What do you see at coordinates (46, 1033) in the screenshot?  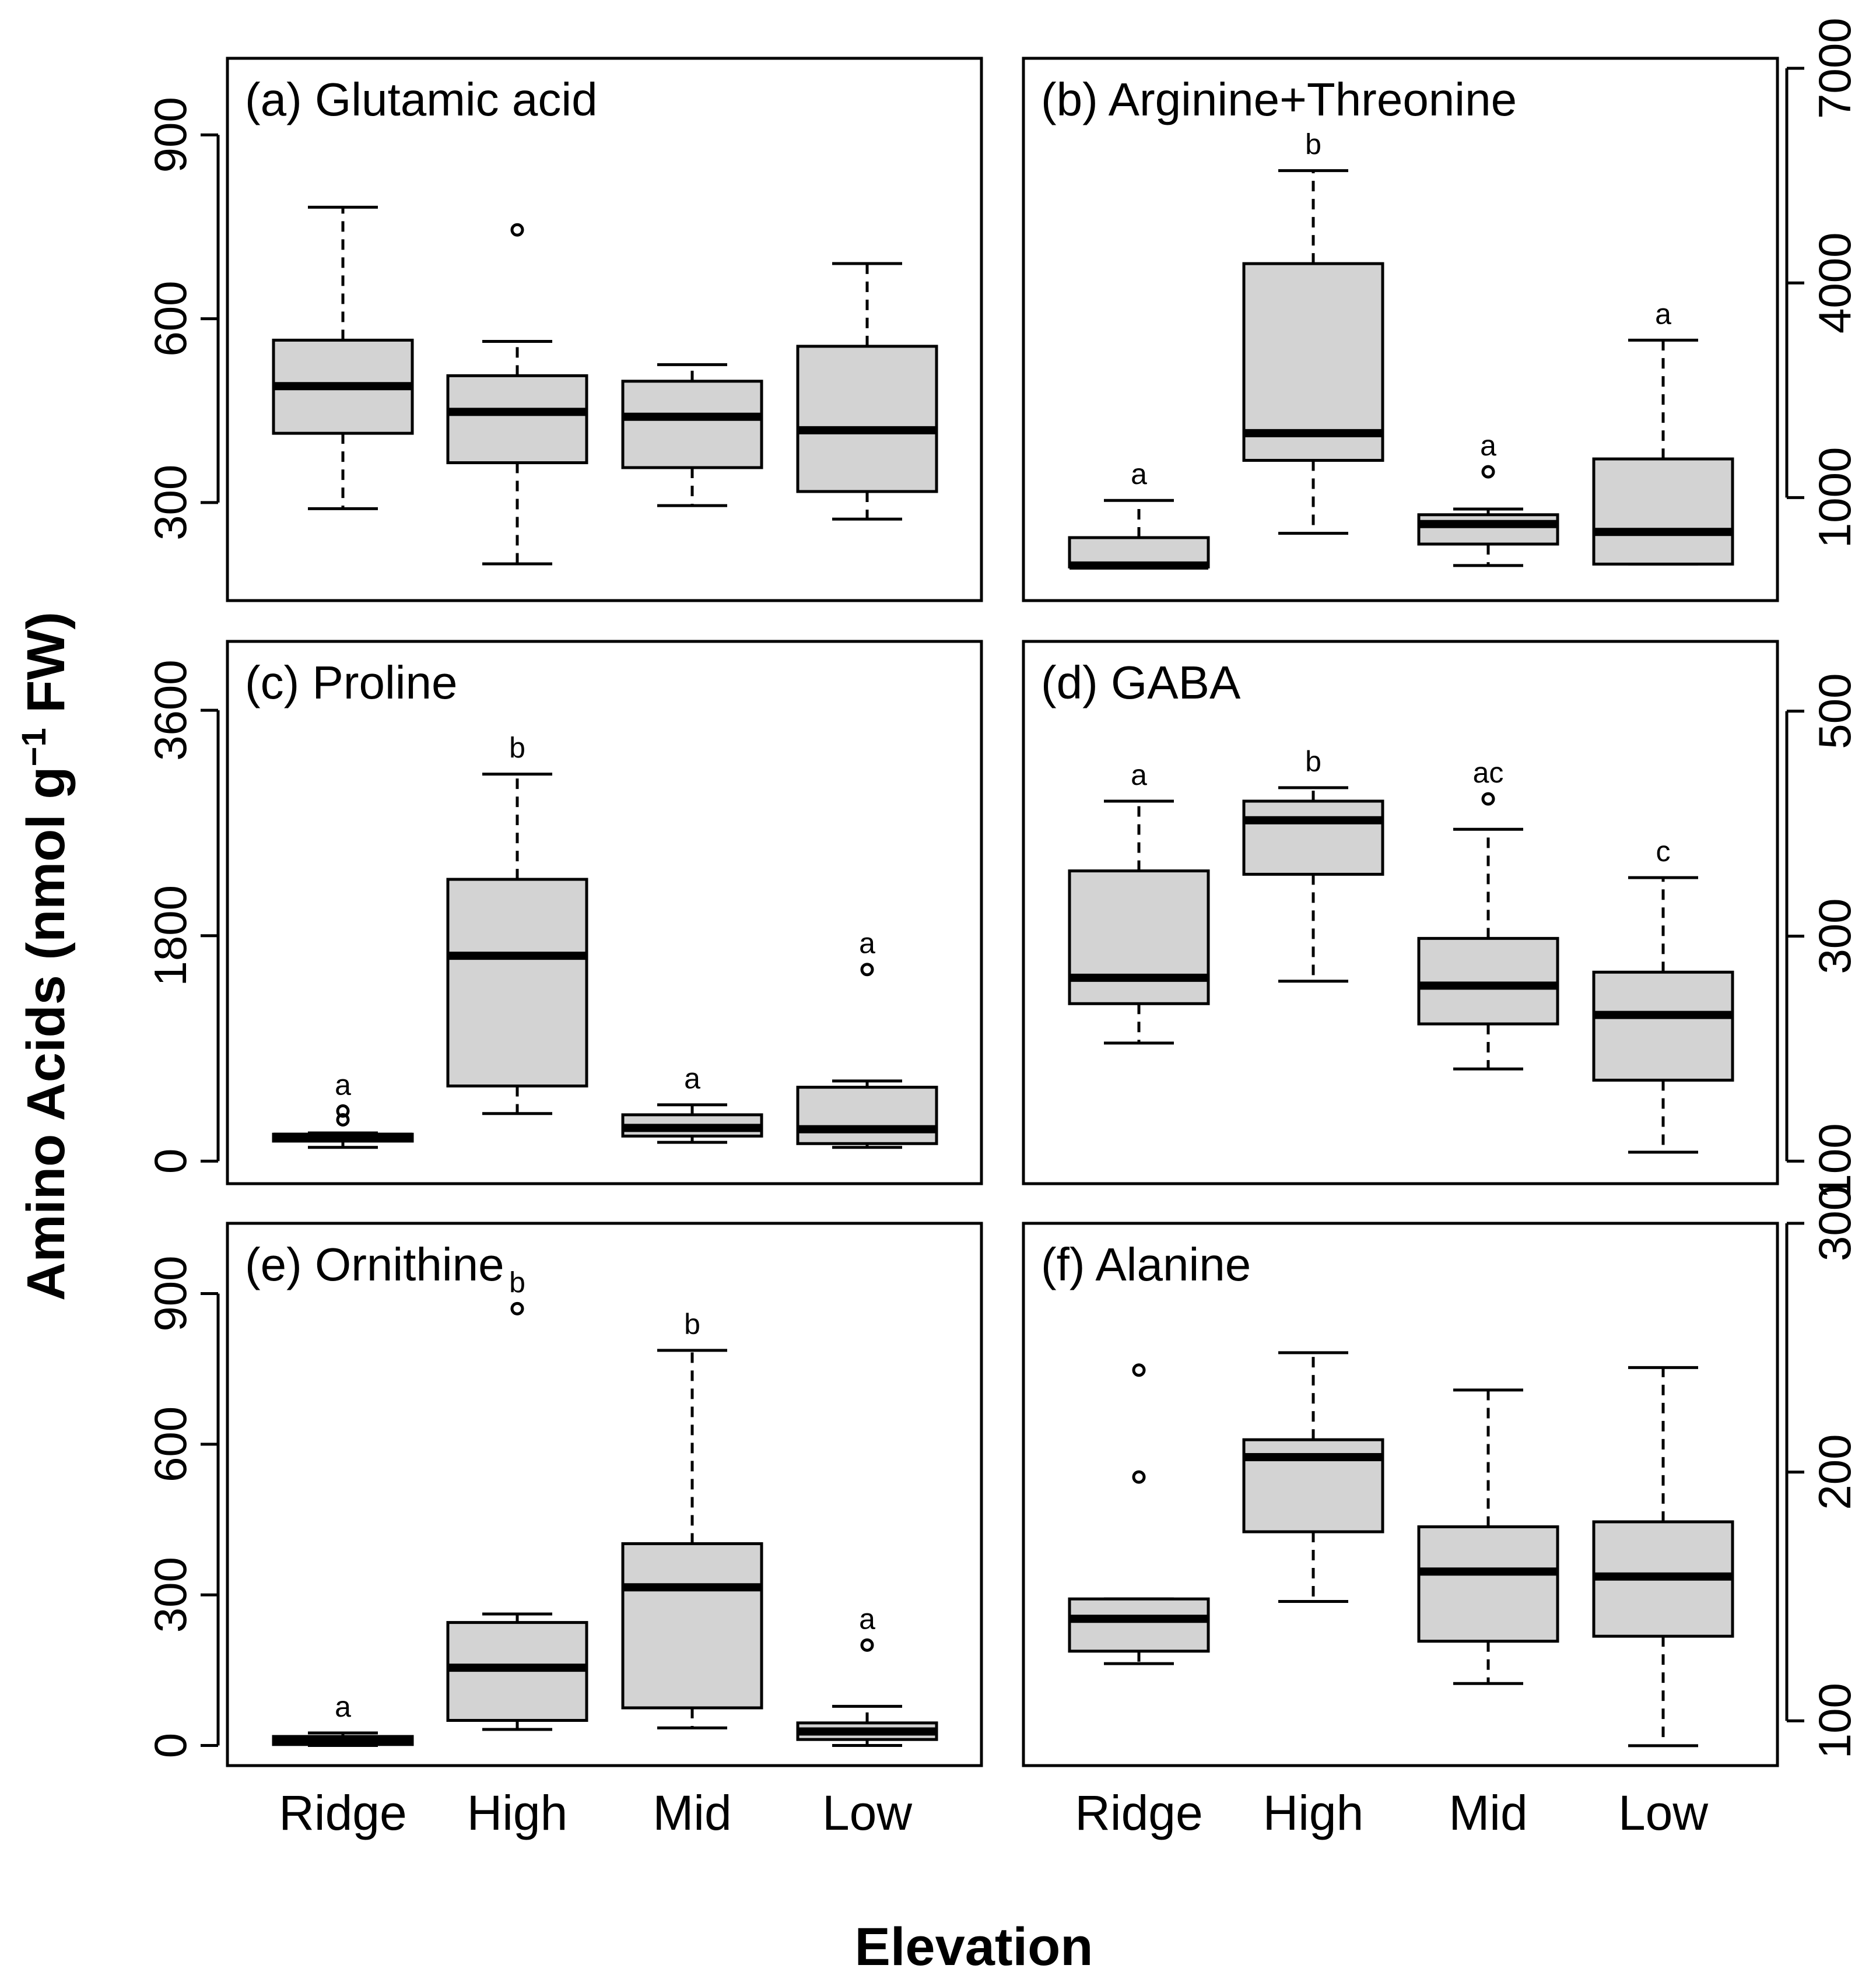 I see `y-axis-title-main: Amino Acids (nmol g` at bounding box center [46, 1033].